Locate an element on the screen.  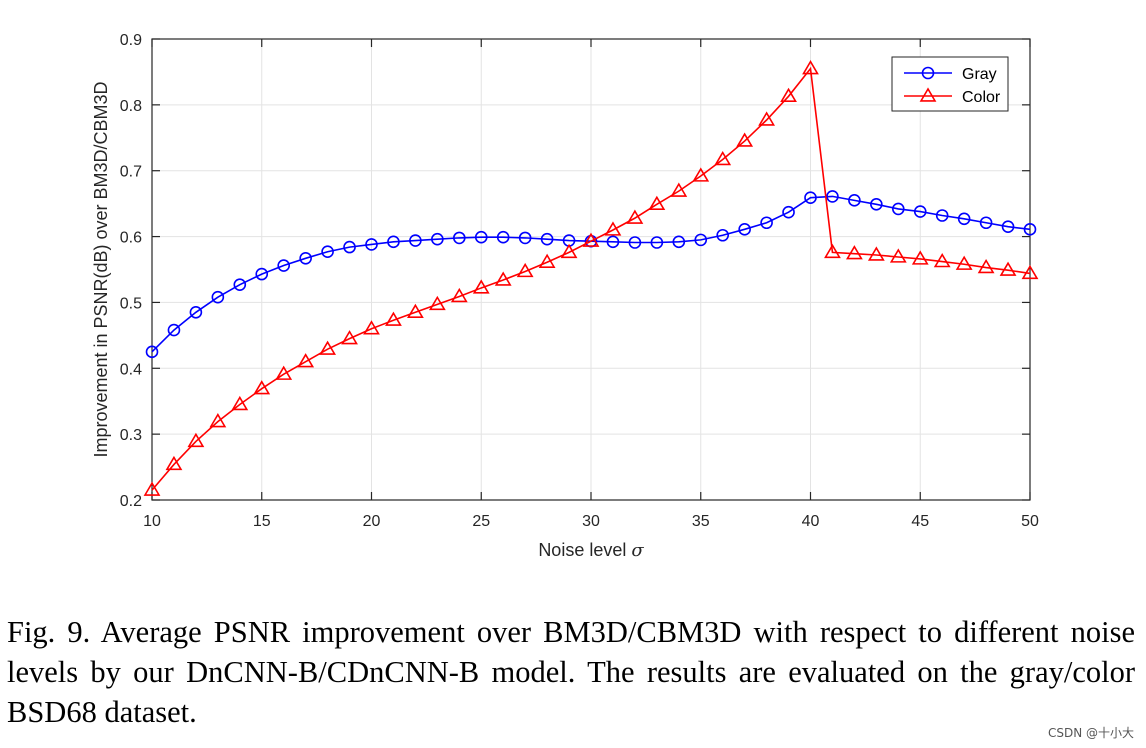
y-tick-label: 0.7 is located at coordinates (131, 172).